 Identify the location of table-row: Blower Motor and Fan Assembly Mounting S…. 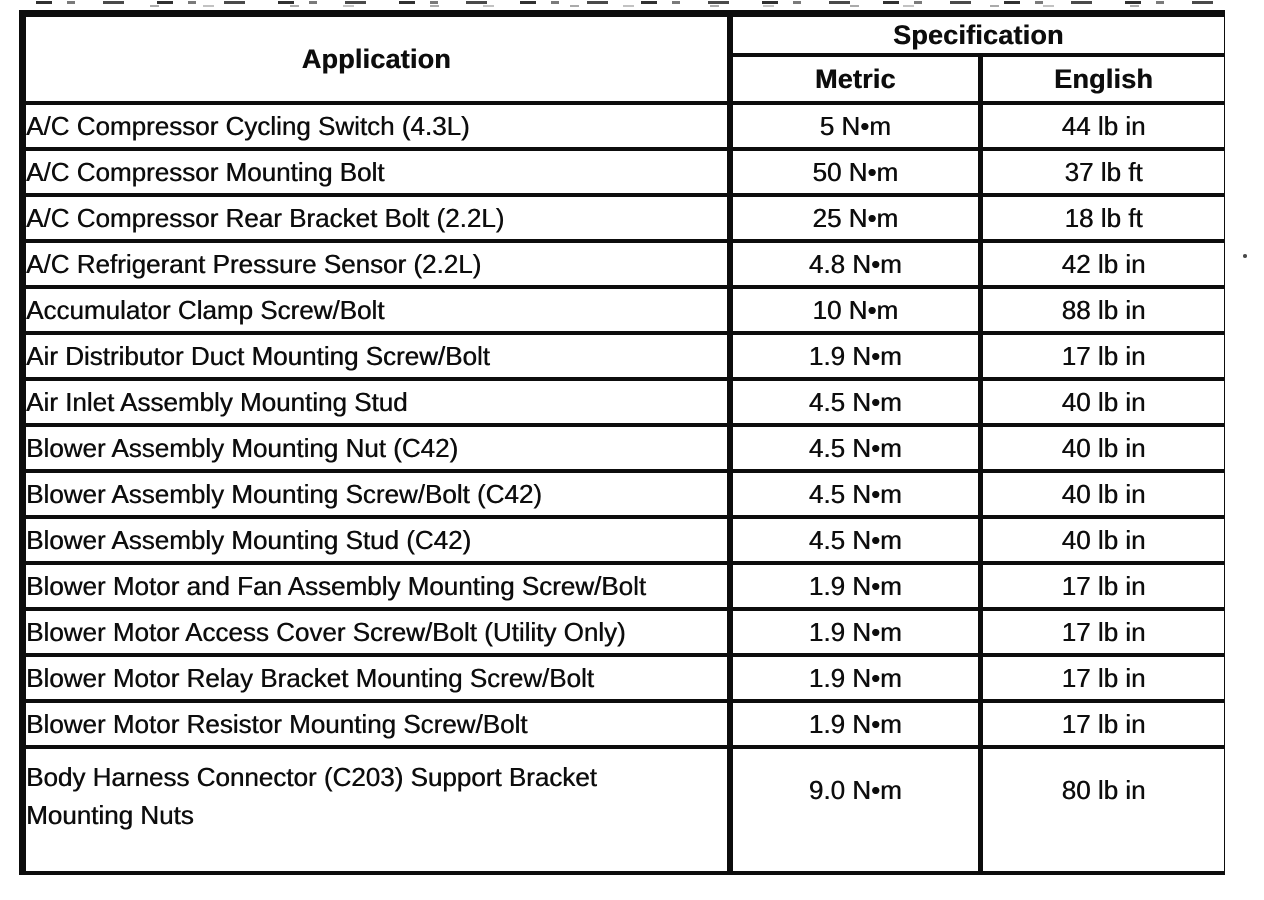
(622, 586).